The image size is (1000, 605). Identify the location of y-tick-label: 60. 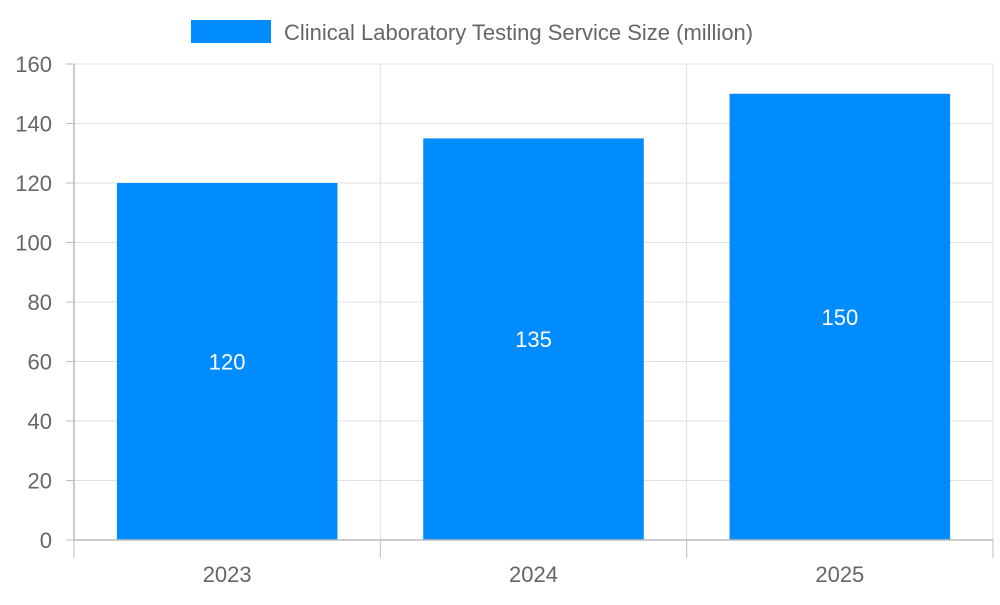
(40, 362).